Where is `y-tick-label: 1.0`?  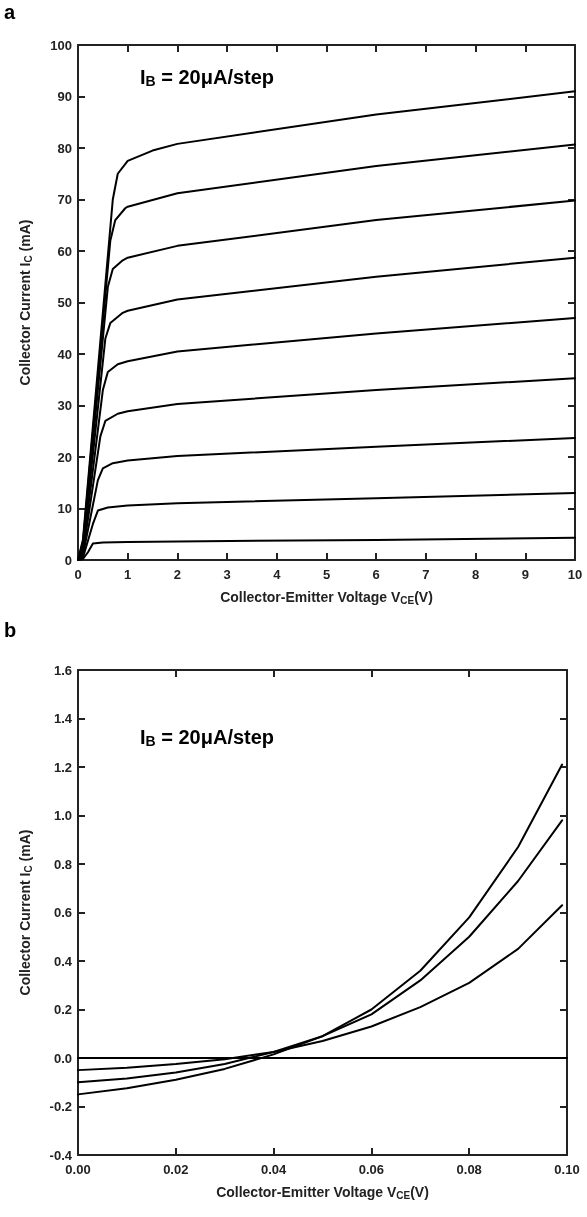 y-tick-label: 1.0 is located at coordinates (62, 815).